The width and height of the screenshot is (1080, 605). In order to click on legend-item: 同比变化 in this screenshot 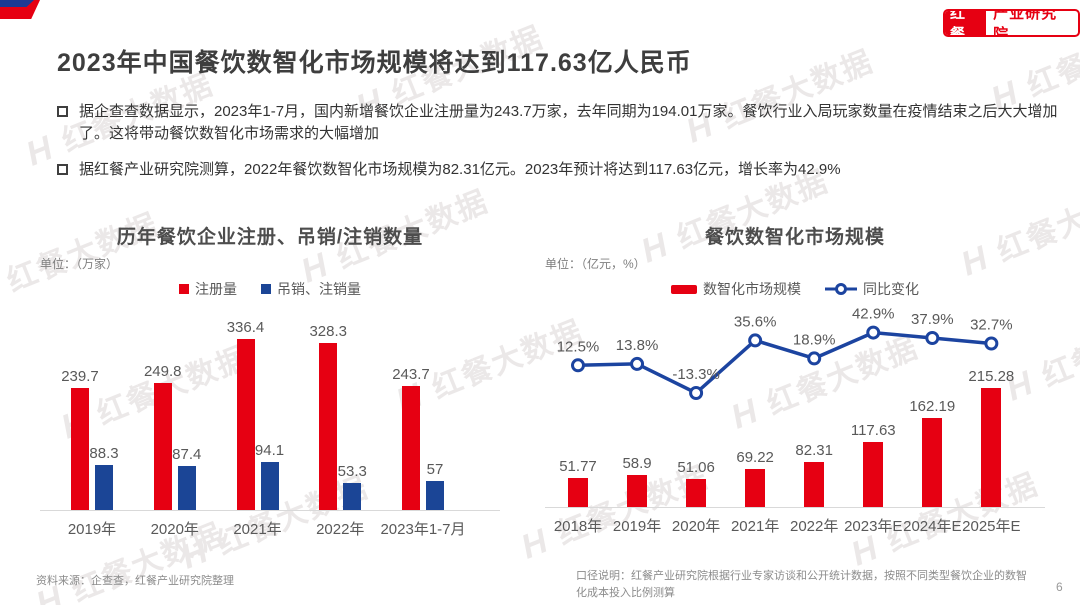, I will do `click(872, 289)`.